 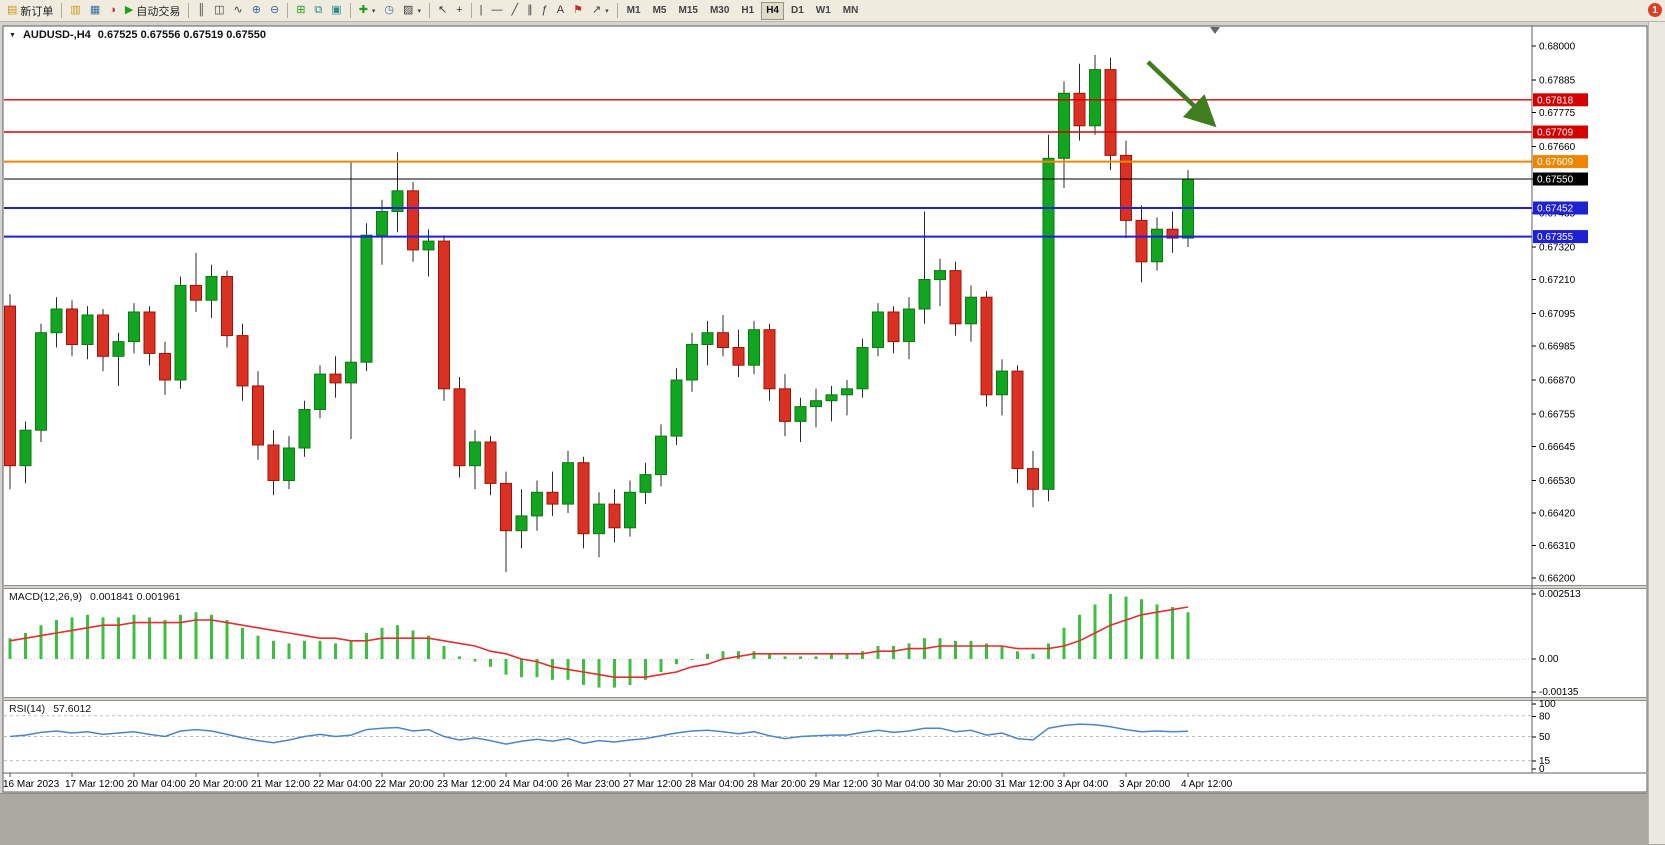 I want to click on zoom-in-button: ⊕, so click(x=256, y=11).